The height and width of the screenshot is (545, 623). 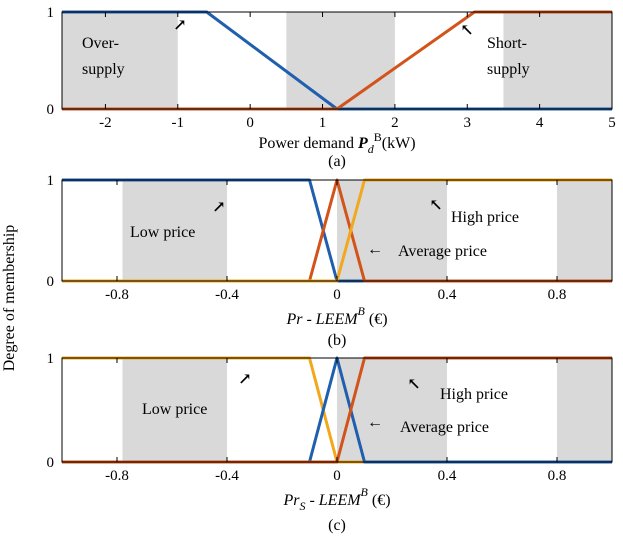 What do you see at coordinates (178, 123) in the screenshot?
I see `x-tick-label: -1` at bounding box center [178, 123].